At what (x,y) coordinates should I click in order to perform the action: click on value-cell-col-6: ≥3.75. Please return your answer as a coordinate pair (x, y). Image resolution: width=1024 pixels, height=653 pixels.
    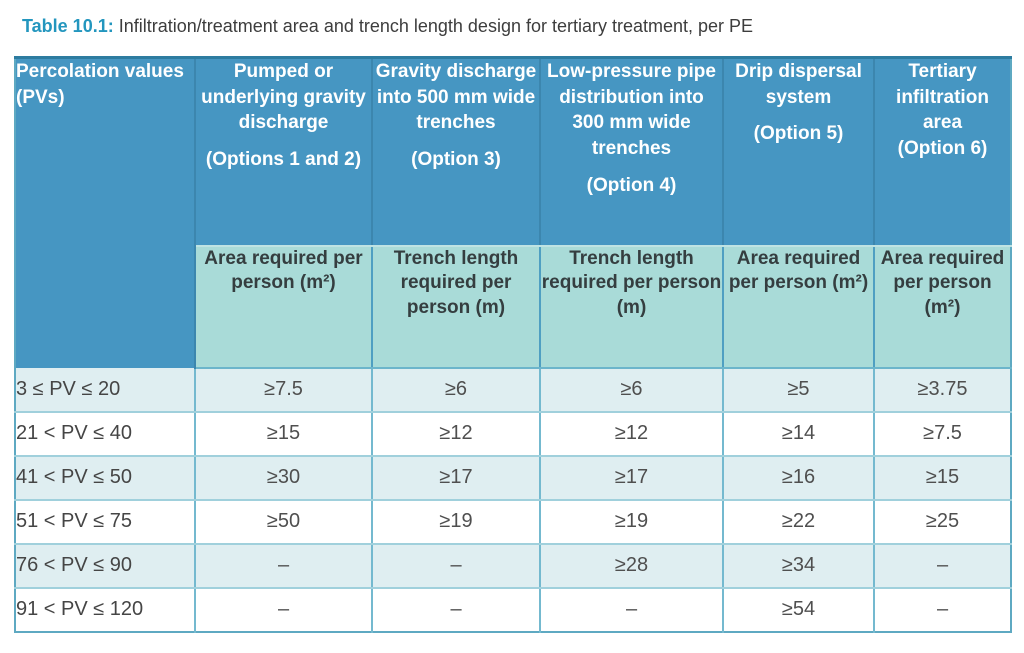
    Looking at the image, I should click on (942, 390).